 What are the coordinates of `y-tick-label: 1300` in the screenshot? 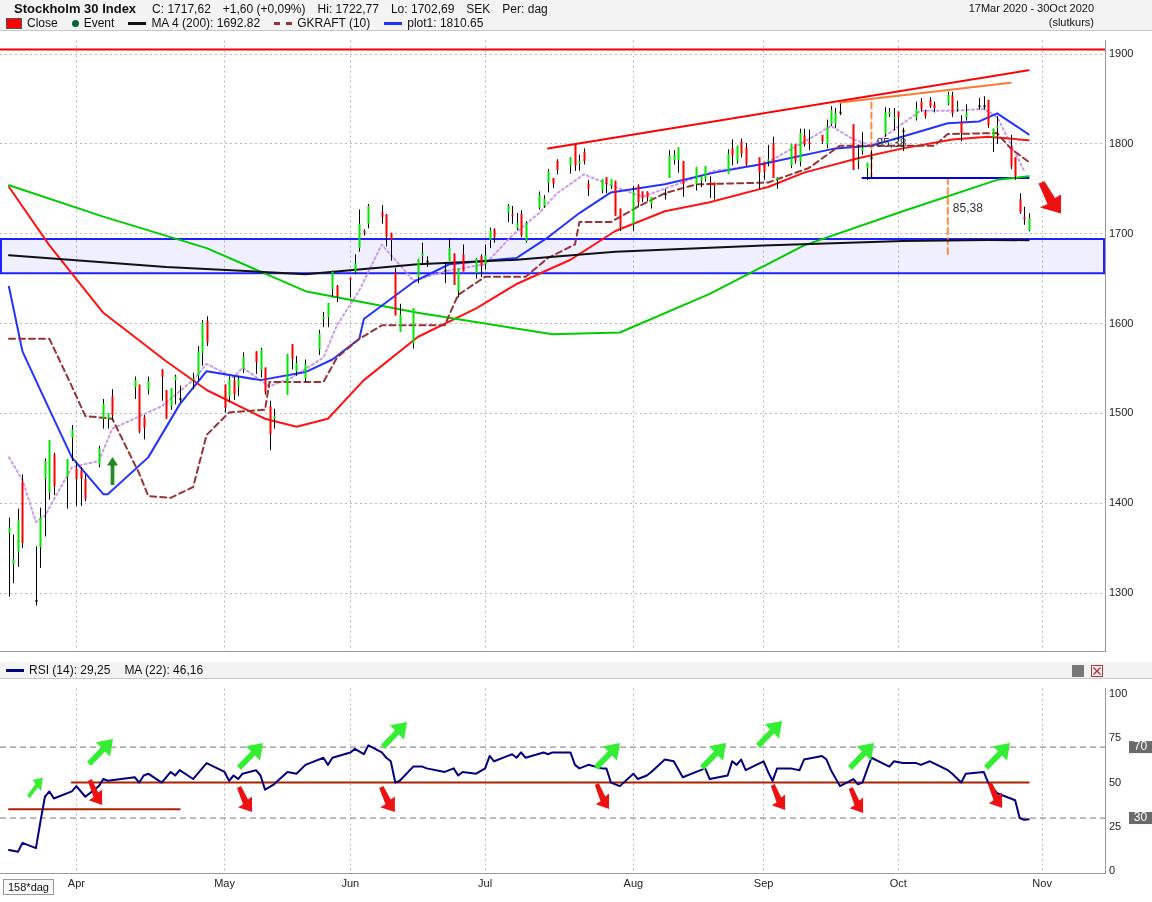 It's located at (1121, 592).